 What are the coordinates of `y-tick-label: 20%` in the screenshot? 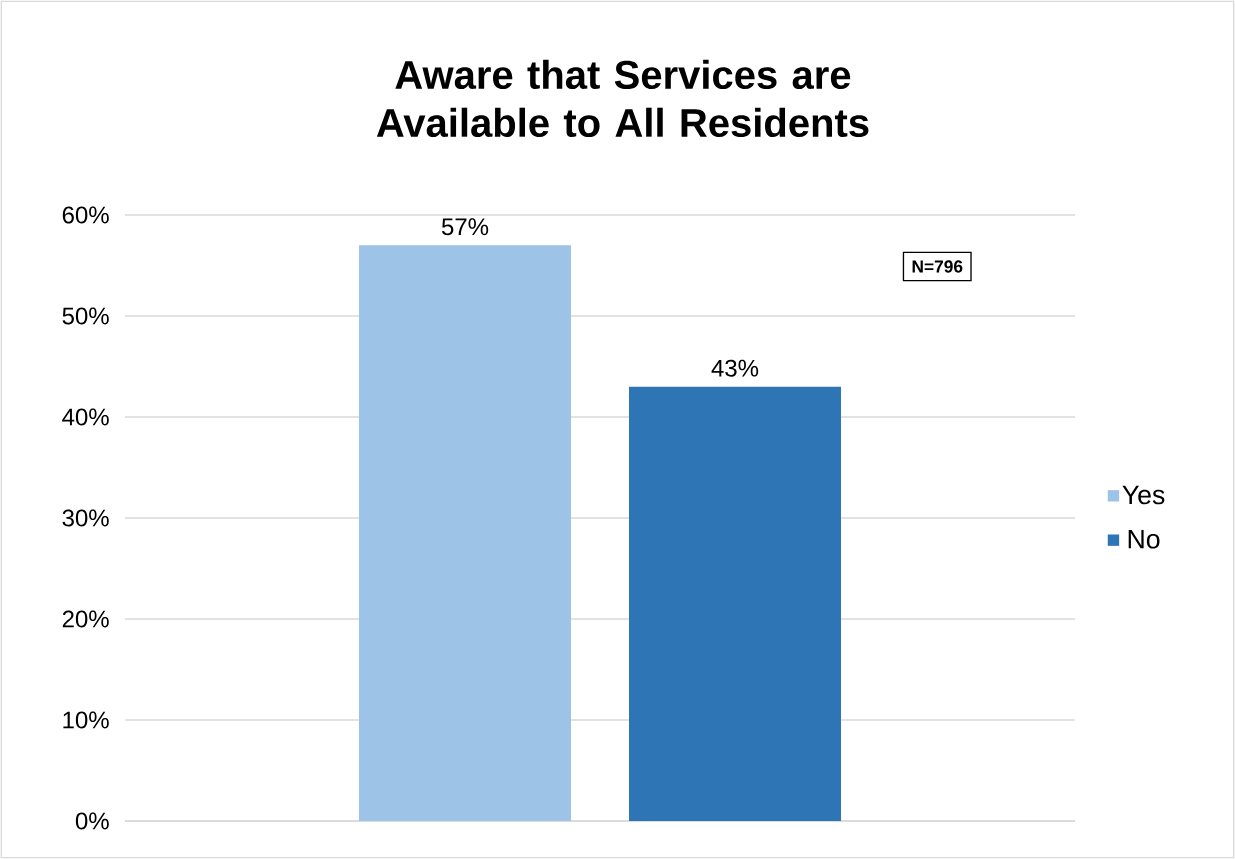 It's located at (85, 619).